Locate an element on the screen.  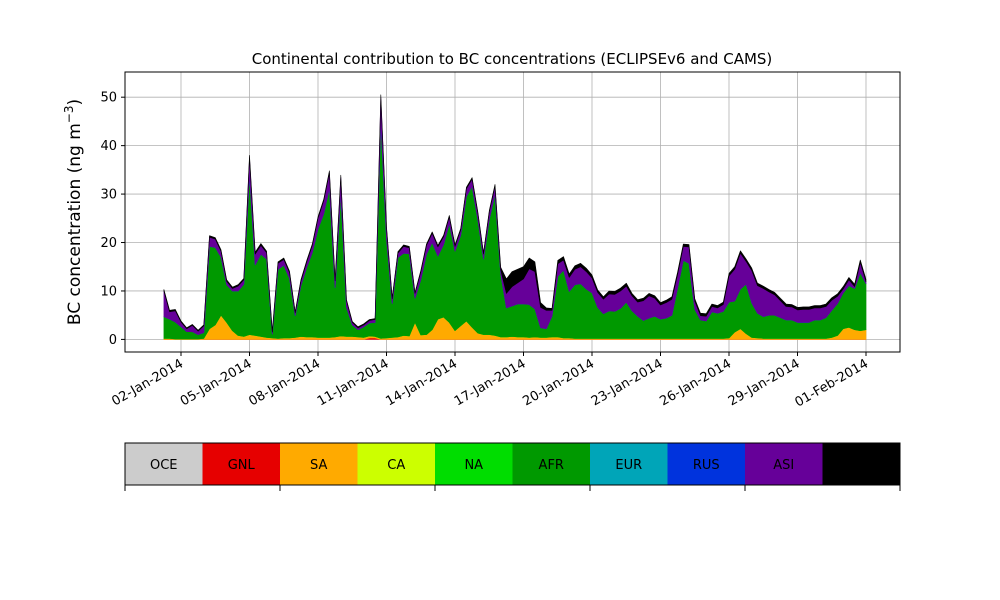
y-tick-label: 50 is located at coordinates (108, 98).